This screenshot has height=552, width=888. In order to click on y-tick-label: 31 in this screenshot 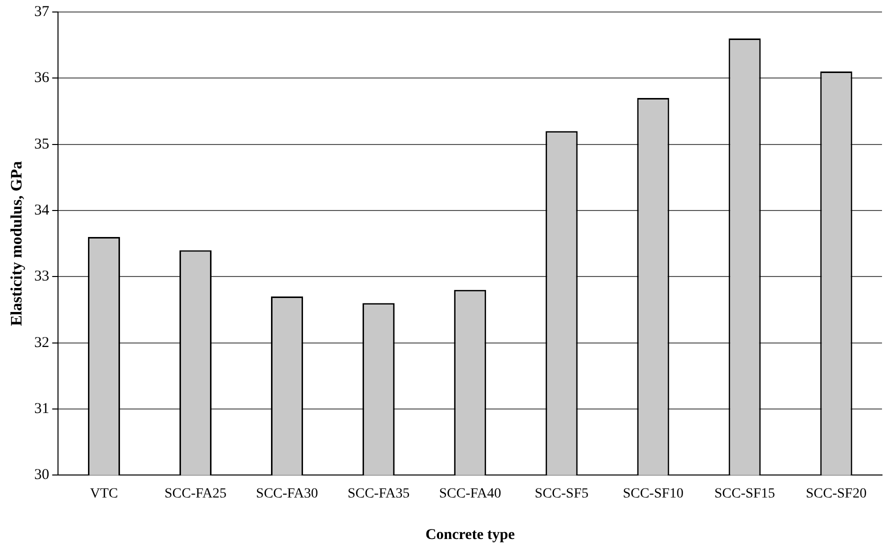, I will do `click(42, 408)`.